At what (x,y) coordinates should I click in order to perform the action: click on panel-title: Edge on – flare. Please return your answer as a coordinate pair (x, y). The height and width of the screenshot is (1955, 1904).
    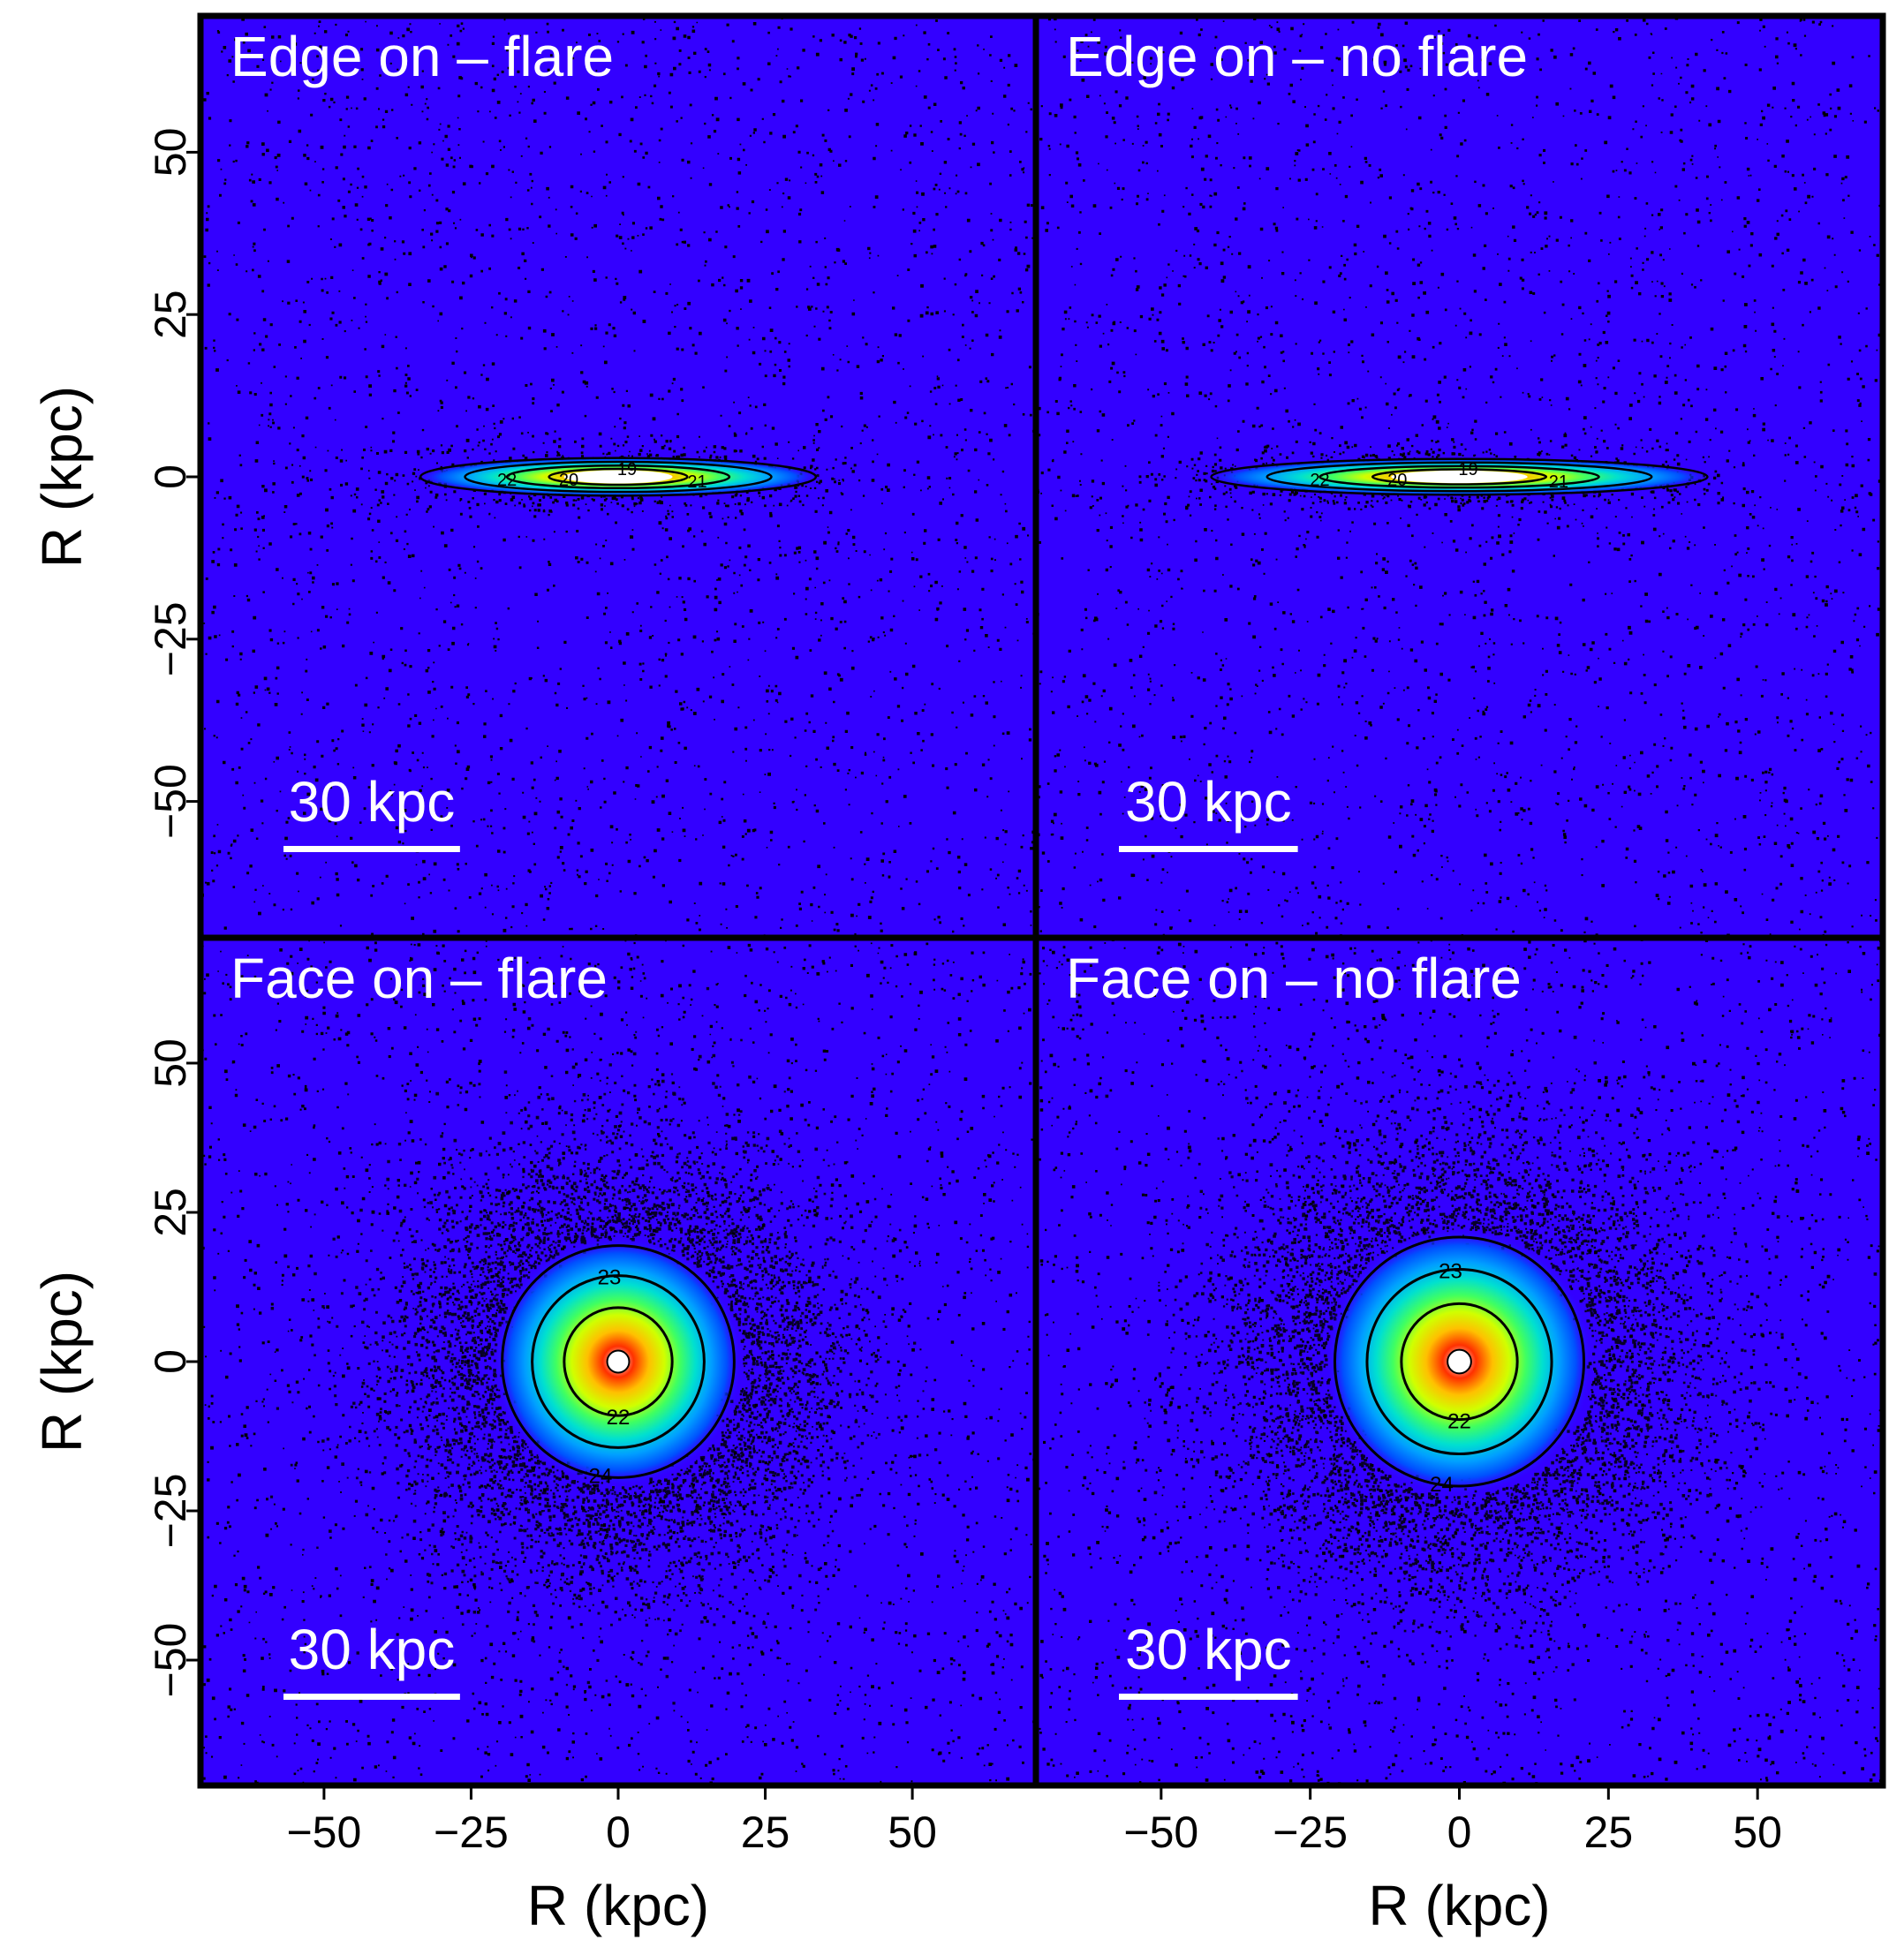
    Looking at the image, I should click on (422, 56).